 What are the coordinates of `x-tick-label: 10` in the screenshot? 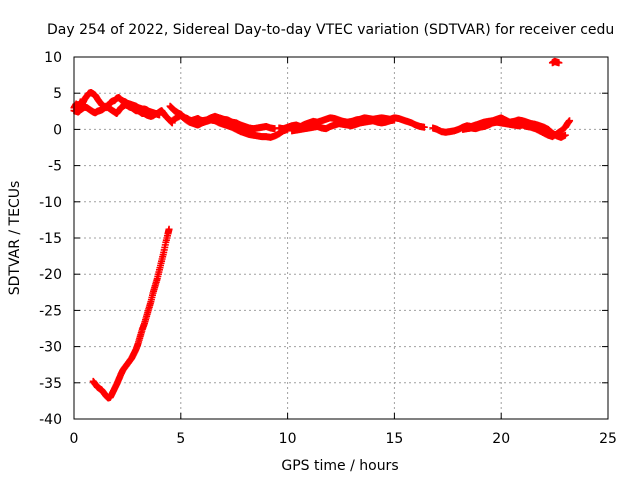 It's located at (288, 439).